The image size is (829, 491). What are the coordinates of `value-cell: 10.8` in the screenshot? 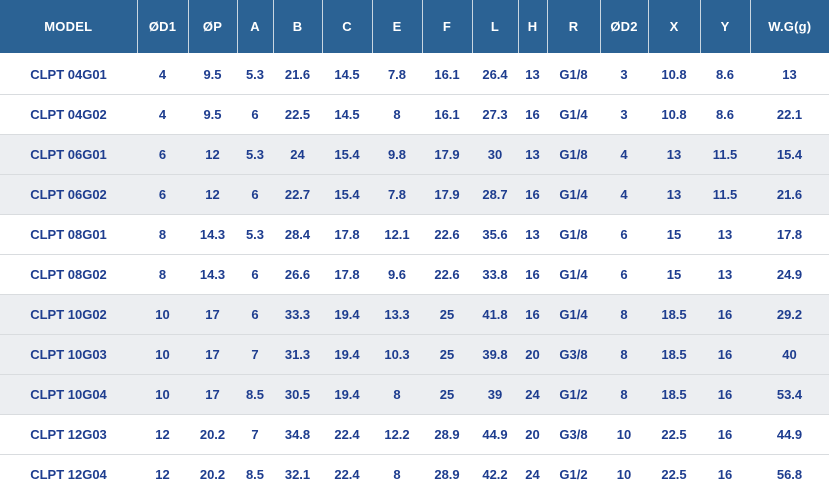 It's located at (674, 114).